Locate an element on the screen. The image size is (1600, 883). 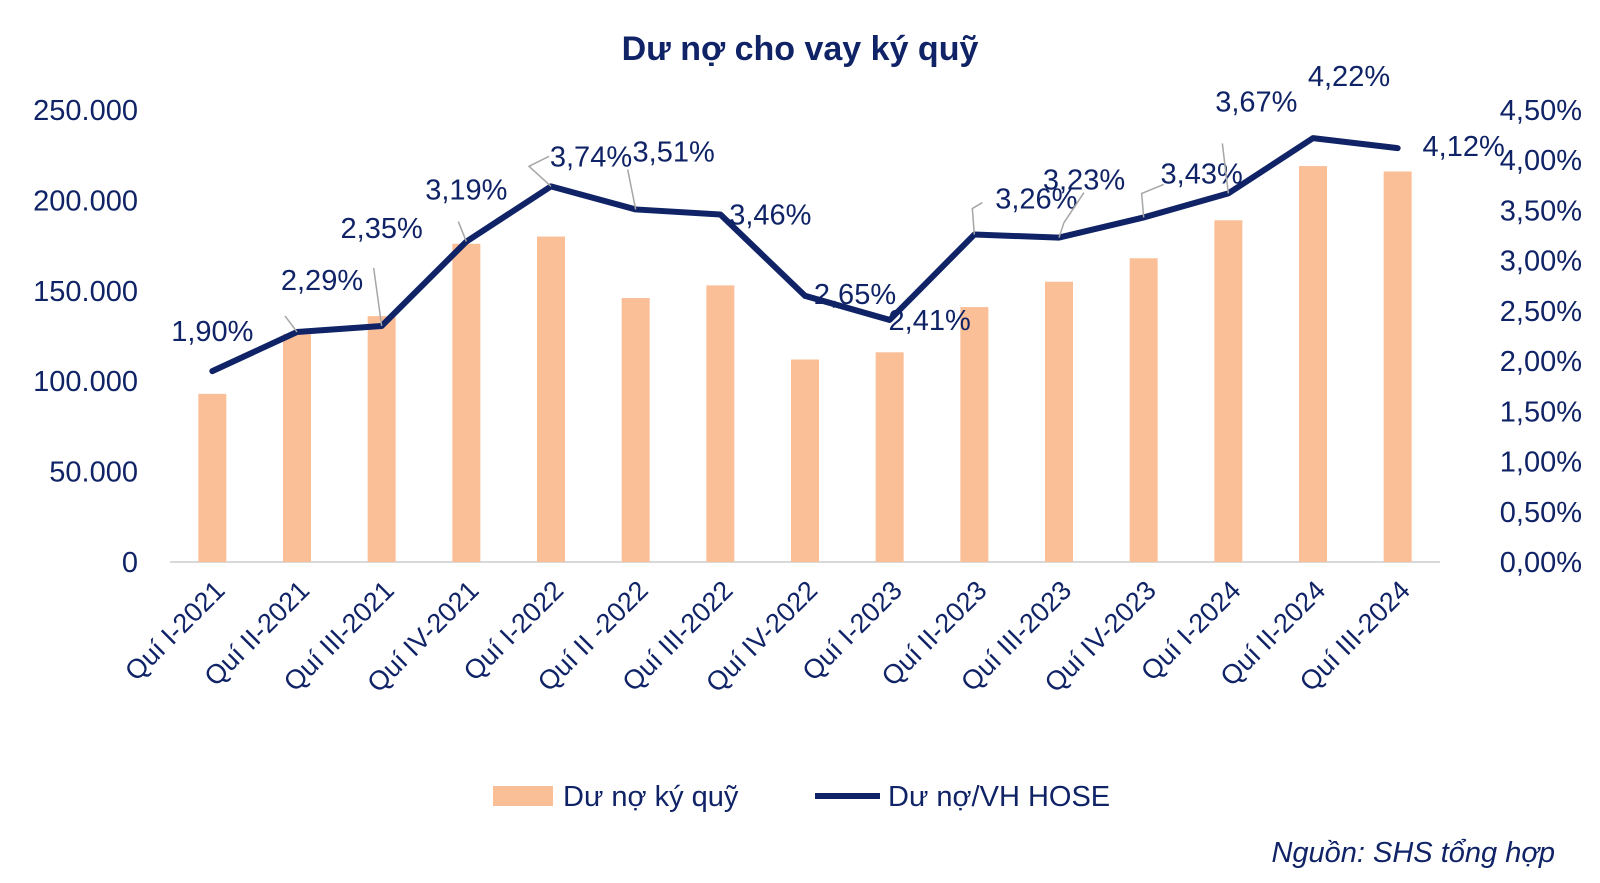
right-axis-tick: 3,00% is located at coordinates (1541, 262).